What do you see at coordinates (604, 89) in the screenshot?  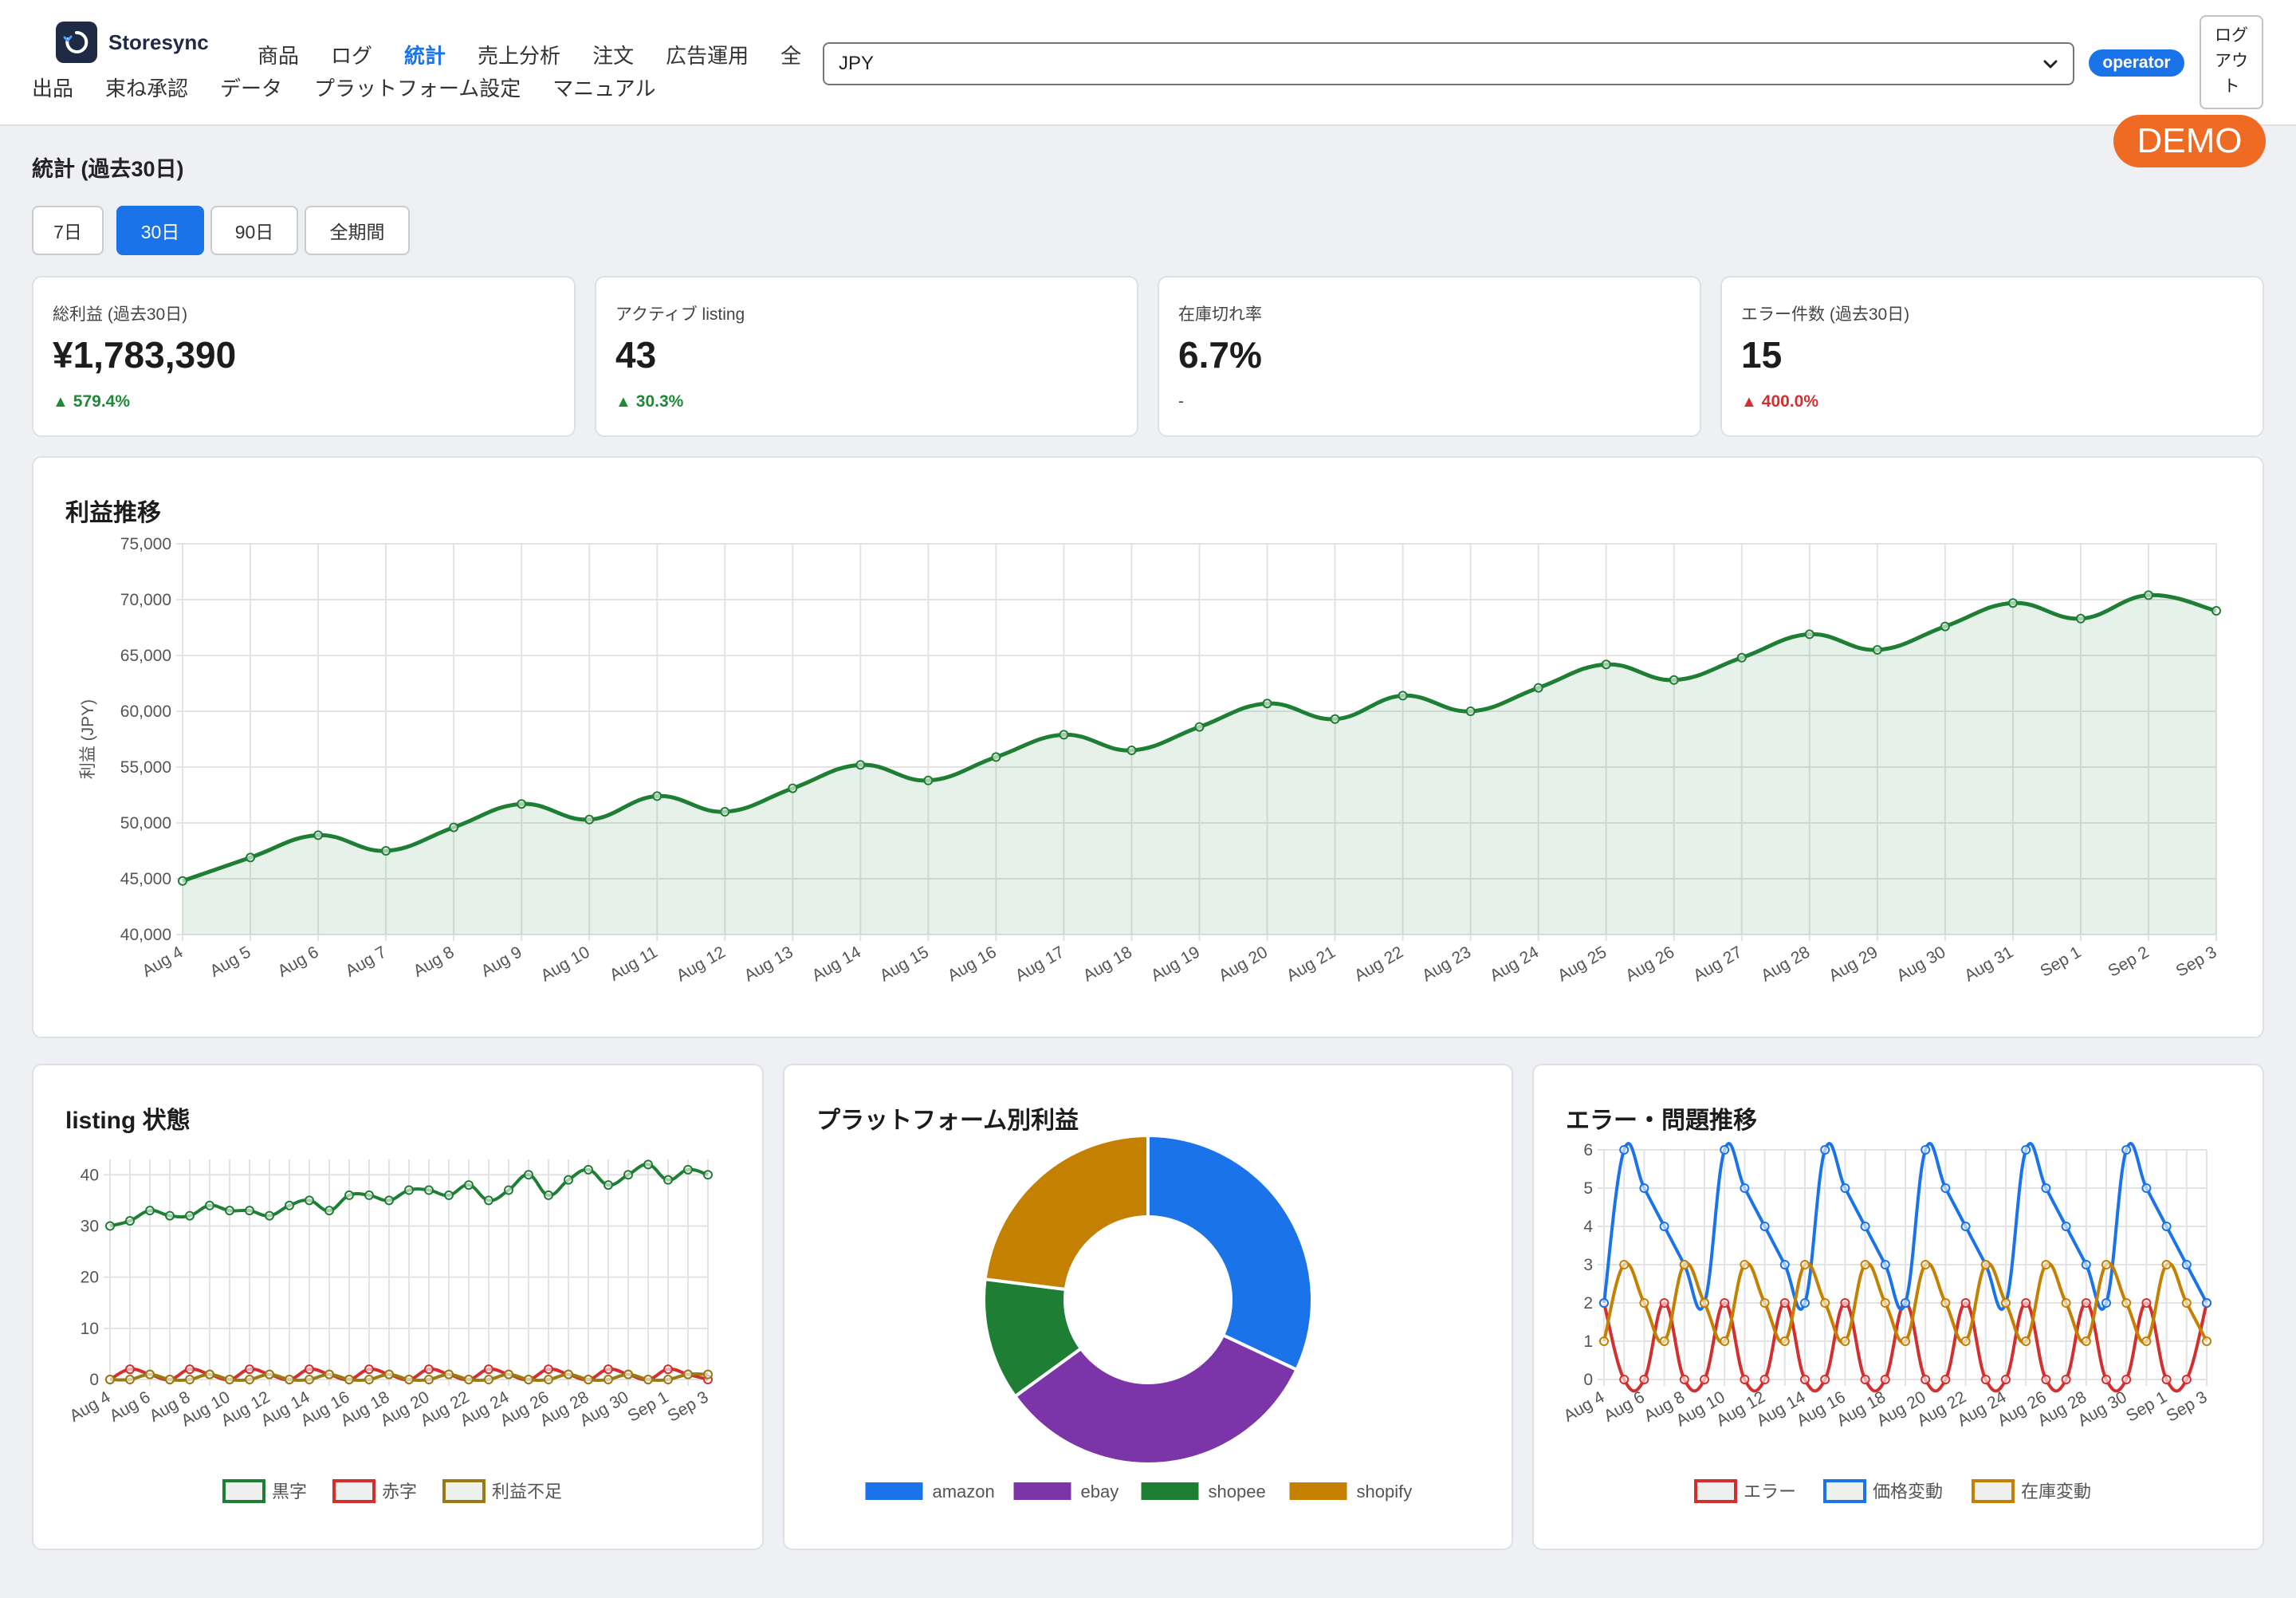 I see `nav-manual: マニュアル` at bounding box center [604, 89].